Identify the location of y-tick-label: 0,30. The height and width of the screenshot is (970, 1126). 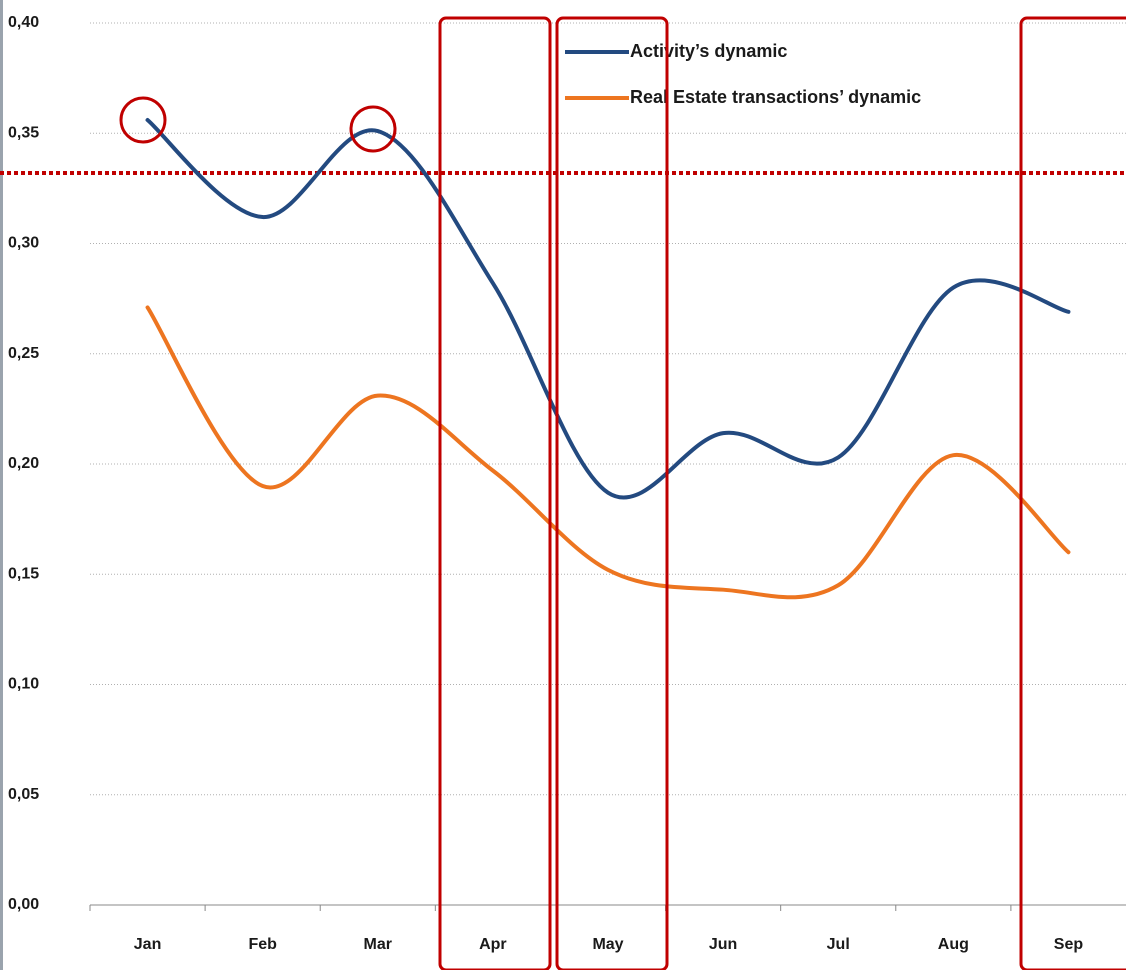
(23, 243).